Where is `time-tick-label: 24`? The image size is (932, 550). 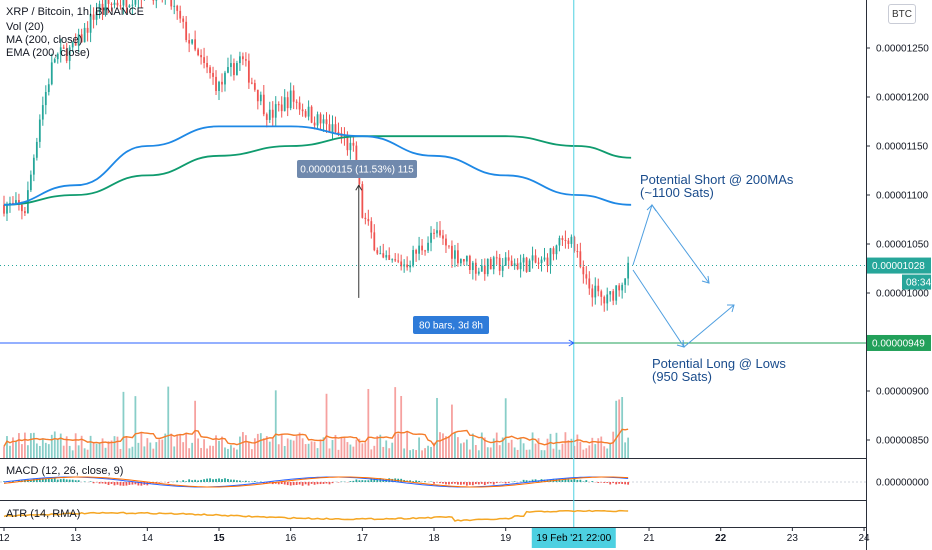 time-tick-label: 24 is located at coordinates (864, 538).